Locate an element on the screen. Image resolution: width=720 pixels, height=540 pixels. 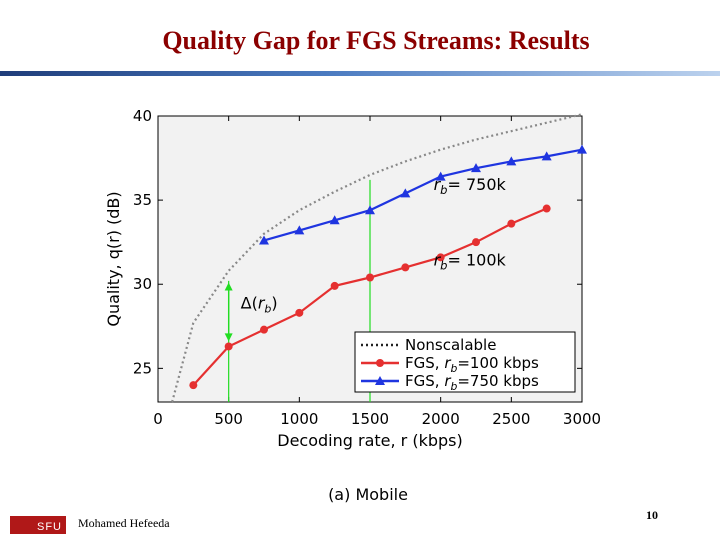
series-annotation-2: rb= 100k is located at coordinates (470, 262).